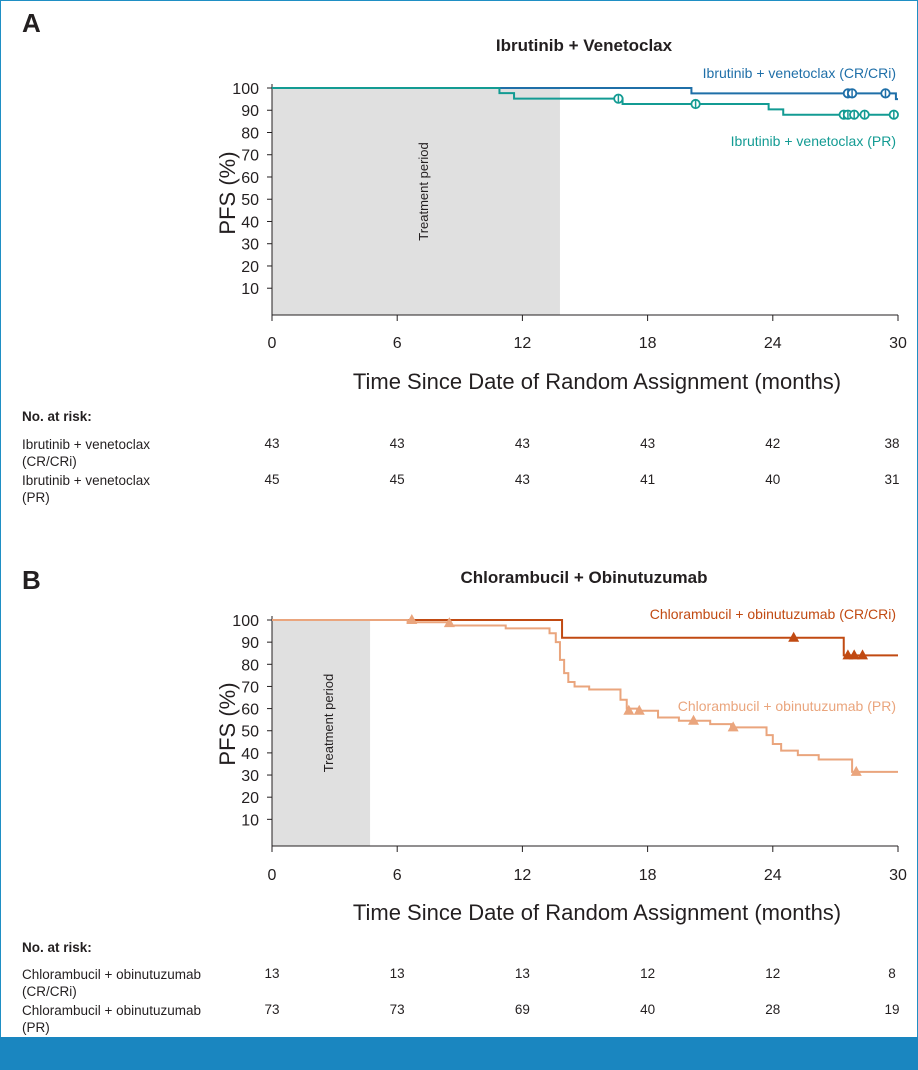  I want to click on risk-value: 31, so click(892, 479).